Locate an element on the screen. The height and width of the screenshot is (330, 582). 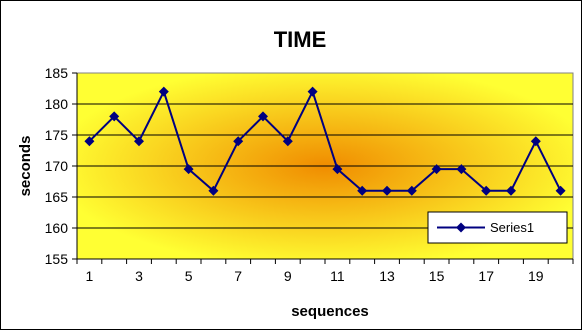
legend: Series1 is located at coordinates (497, 227).